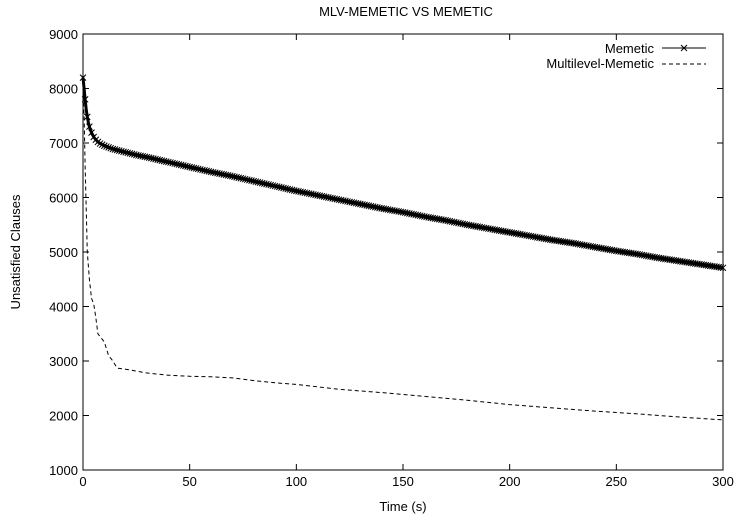 This screenshot has height=519, width=739. I want to click on x-tick-label: 300, so click(723, 481).